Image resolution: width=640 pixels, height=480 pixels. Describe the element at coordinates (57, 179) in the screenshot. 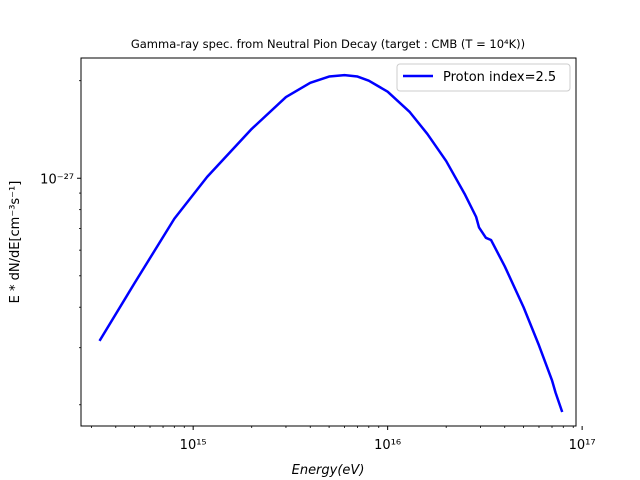

I see `y-tick-label: 10⁻²⁷` at that location.